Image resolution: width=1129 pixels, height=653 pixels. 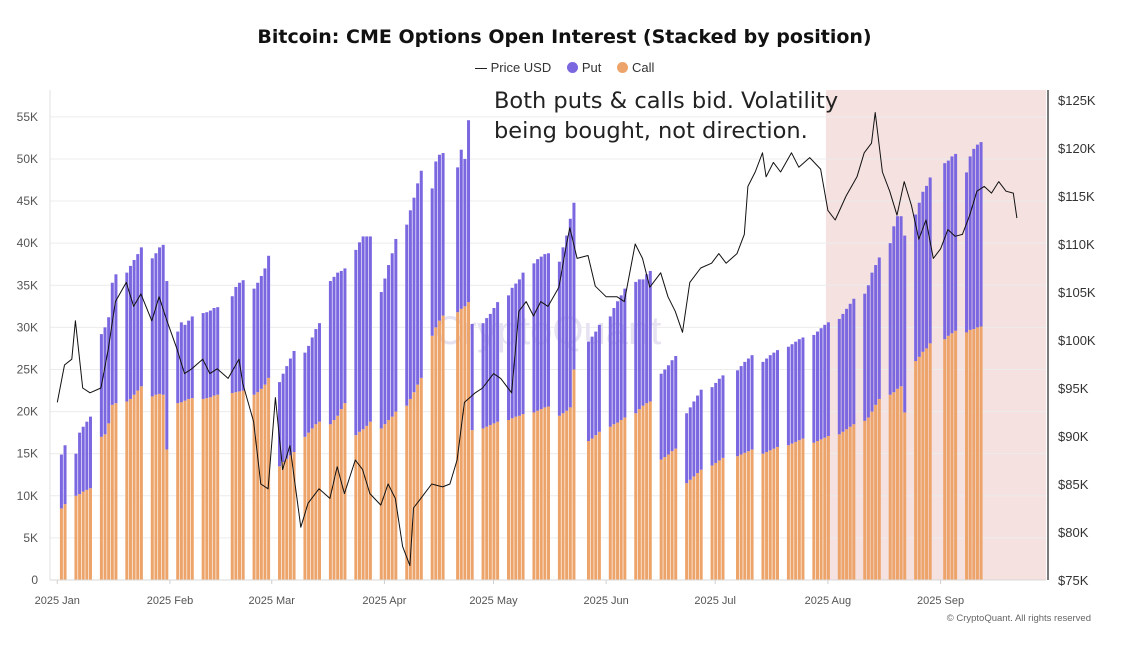 I want to click on y-left-tick-label: 15K, so click(x=27, y=454).